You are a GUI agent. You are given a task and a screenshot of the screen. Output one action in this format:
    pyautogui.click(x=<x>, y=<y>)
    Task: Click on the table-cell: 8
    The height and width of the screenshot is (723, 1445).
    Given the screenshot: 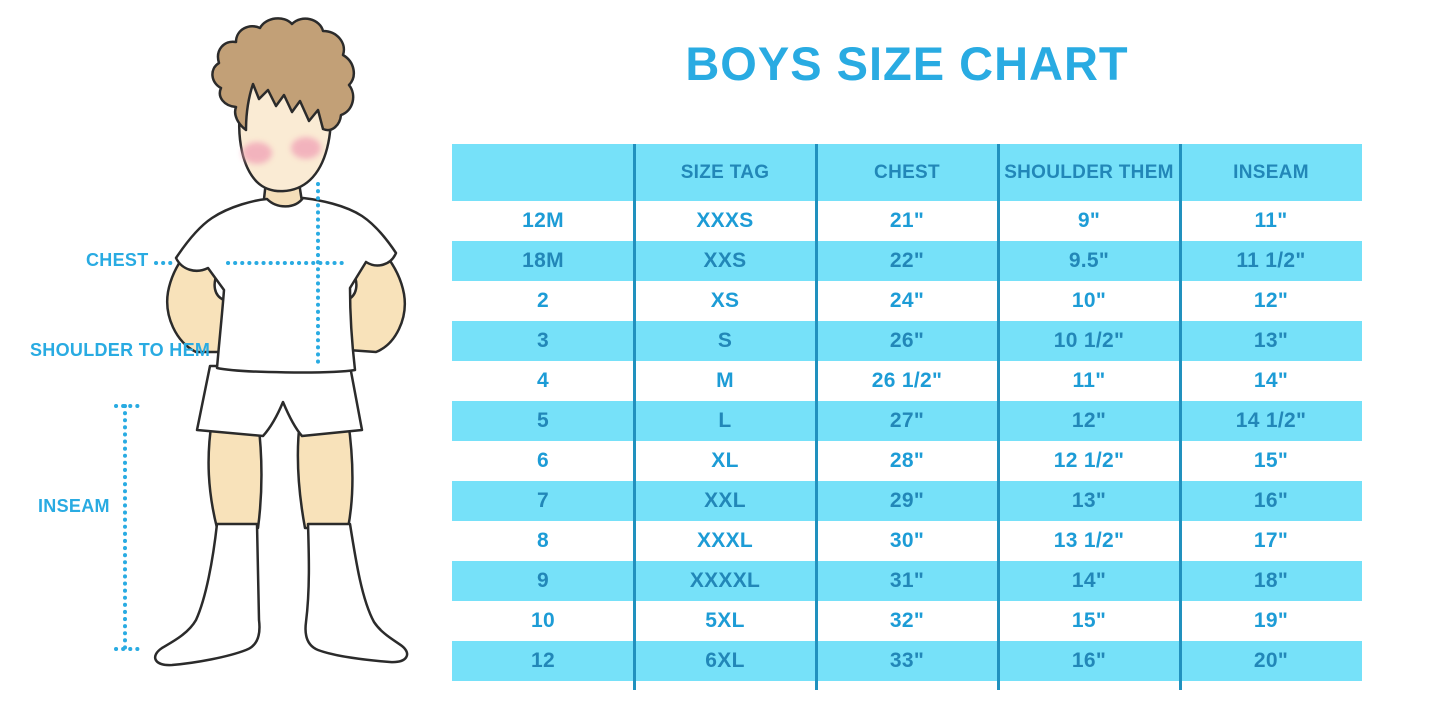 What is the action you would take?
    pyautogui.click(x=543, y=540)
    